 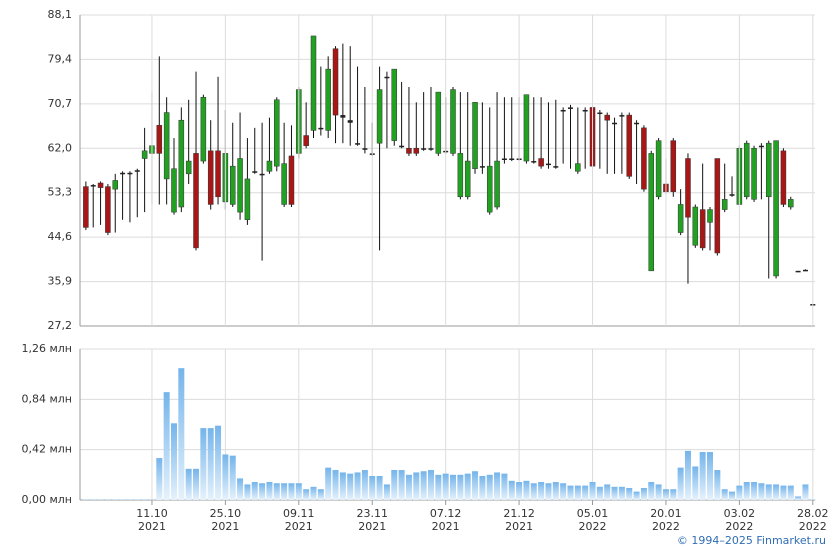 What do you see at coordinates (60, 236) in the screenshot?
I see `y-tick-label: 44,6` at bounding box center [60, 236].